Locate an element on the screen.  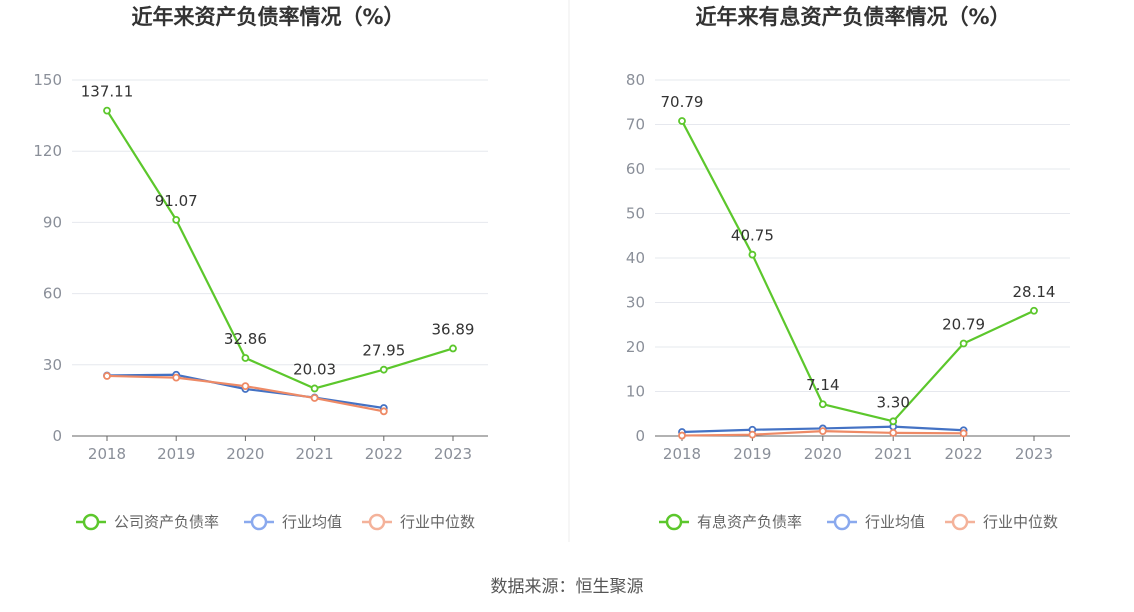
legend-label: 有息资产负债率 is located at coordinates (749, 522).